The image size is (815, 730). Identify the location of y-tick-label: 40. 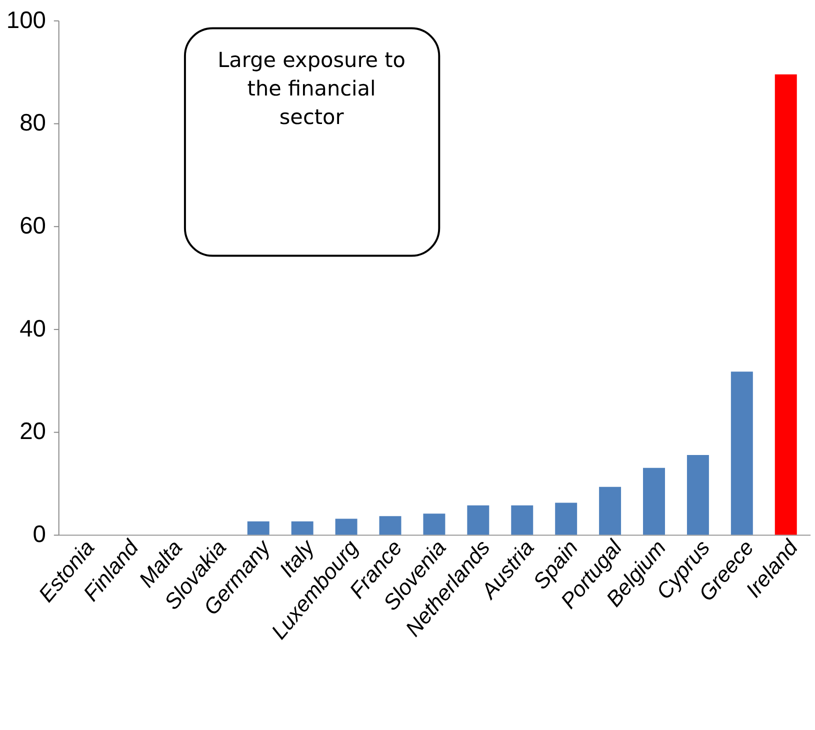
(33, 329).